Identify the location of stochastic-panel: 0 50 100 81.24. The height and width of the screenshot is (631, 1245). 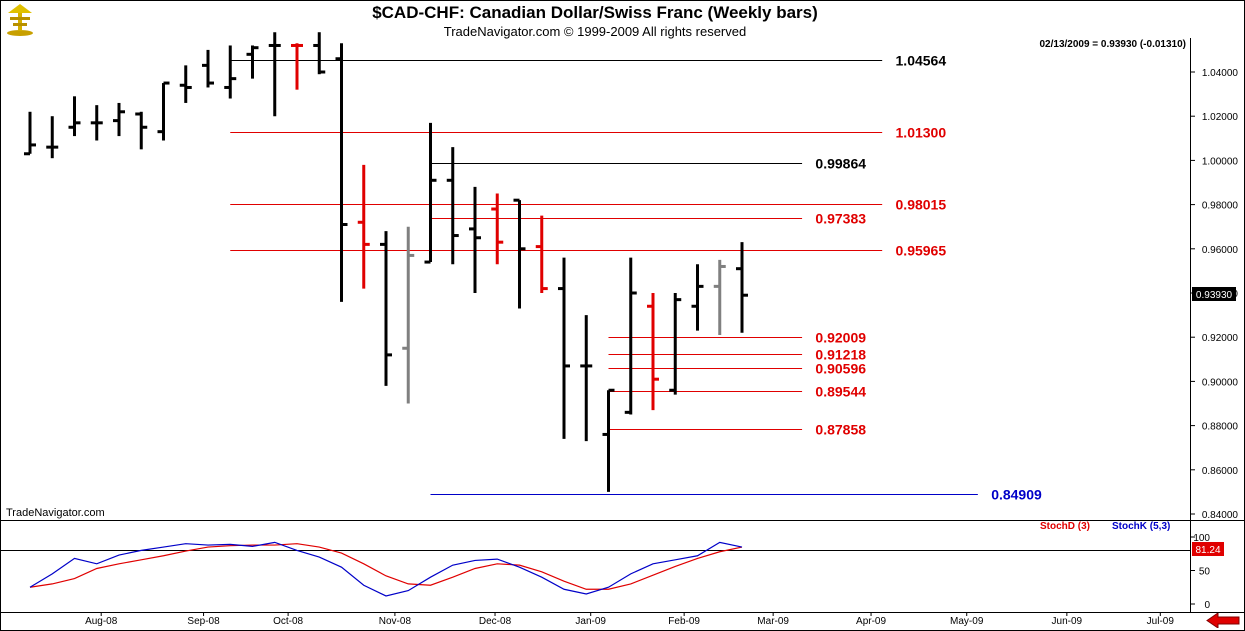
(622, 567).